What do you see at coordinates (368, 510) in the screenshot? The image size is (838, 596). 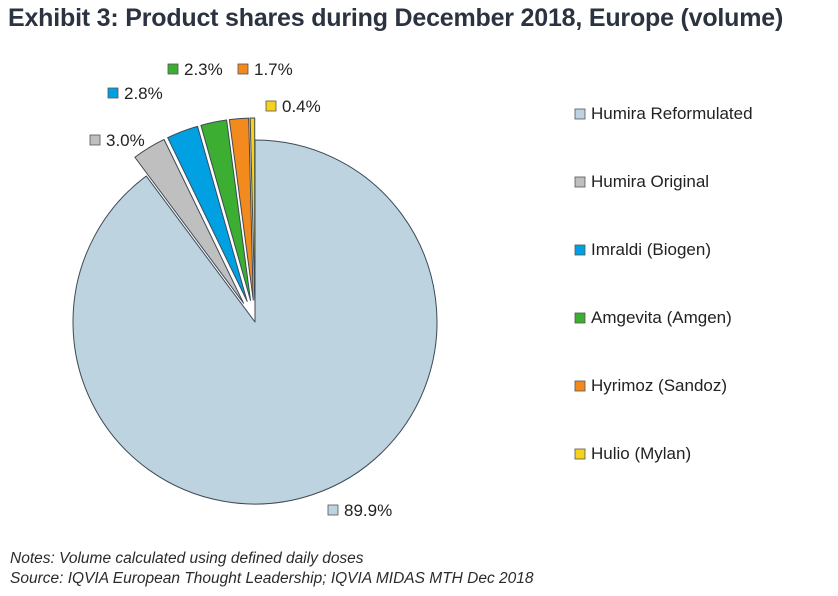 I see `data-label-humira-reformulated: 89.9%` at bounding box center [368, 510].